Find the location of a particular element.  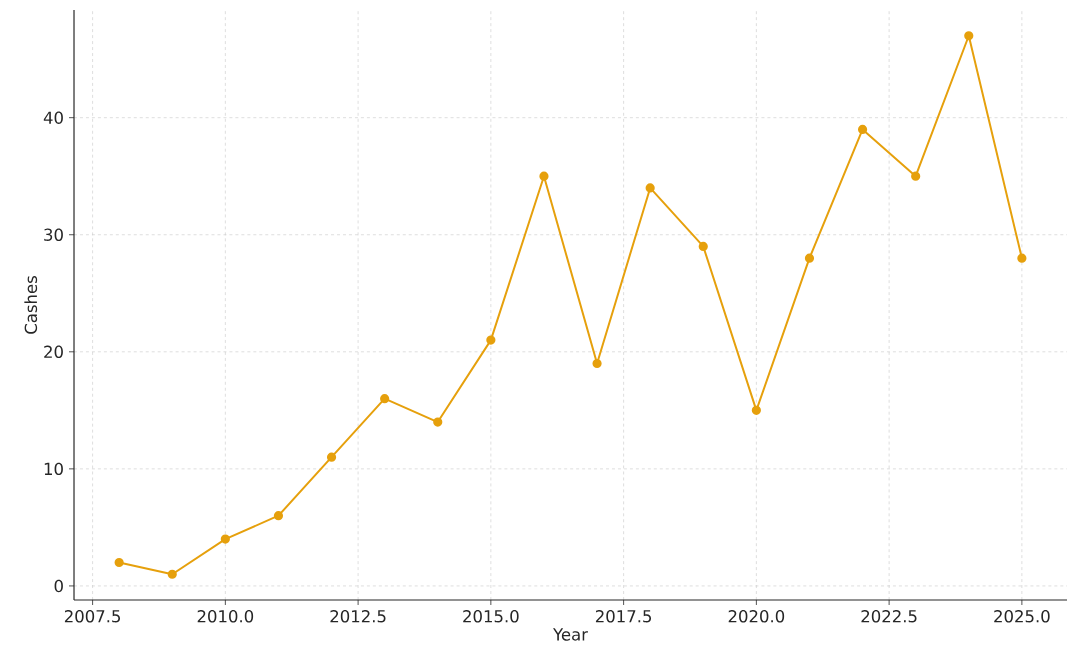

x-tick-label: 2015.0 is located at coordinates (491, 616).